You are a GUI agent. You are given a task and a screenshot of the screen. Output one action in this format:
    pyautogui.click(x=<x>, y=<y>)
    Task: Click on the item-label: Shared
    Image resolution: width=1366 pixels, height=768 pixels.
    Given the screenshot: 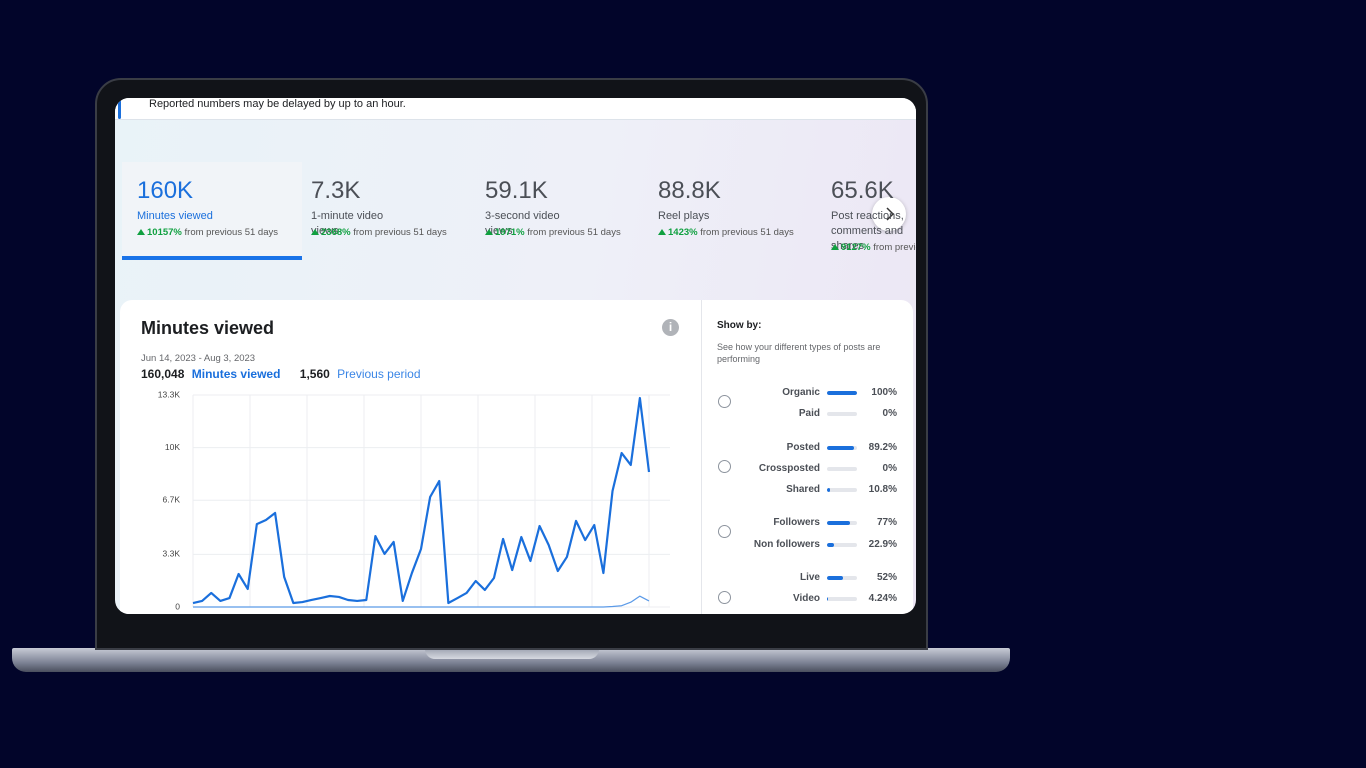 What is the action you would take?
    pyautogui.click(x=803, y=489)
    